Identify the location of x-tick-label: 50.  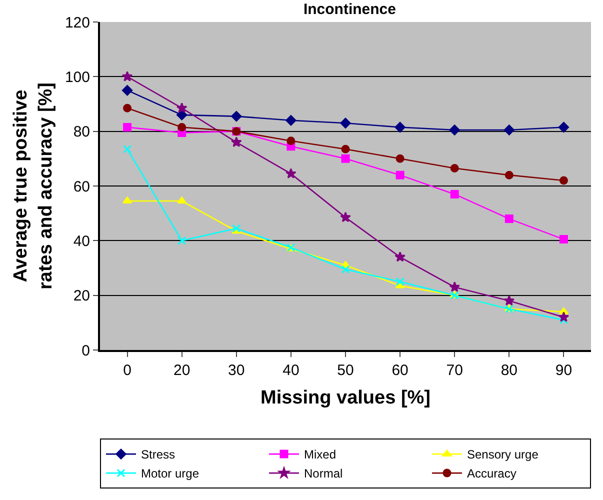
(345, 370).